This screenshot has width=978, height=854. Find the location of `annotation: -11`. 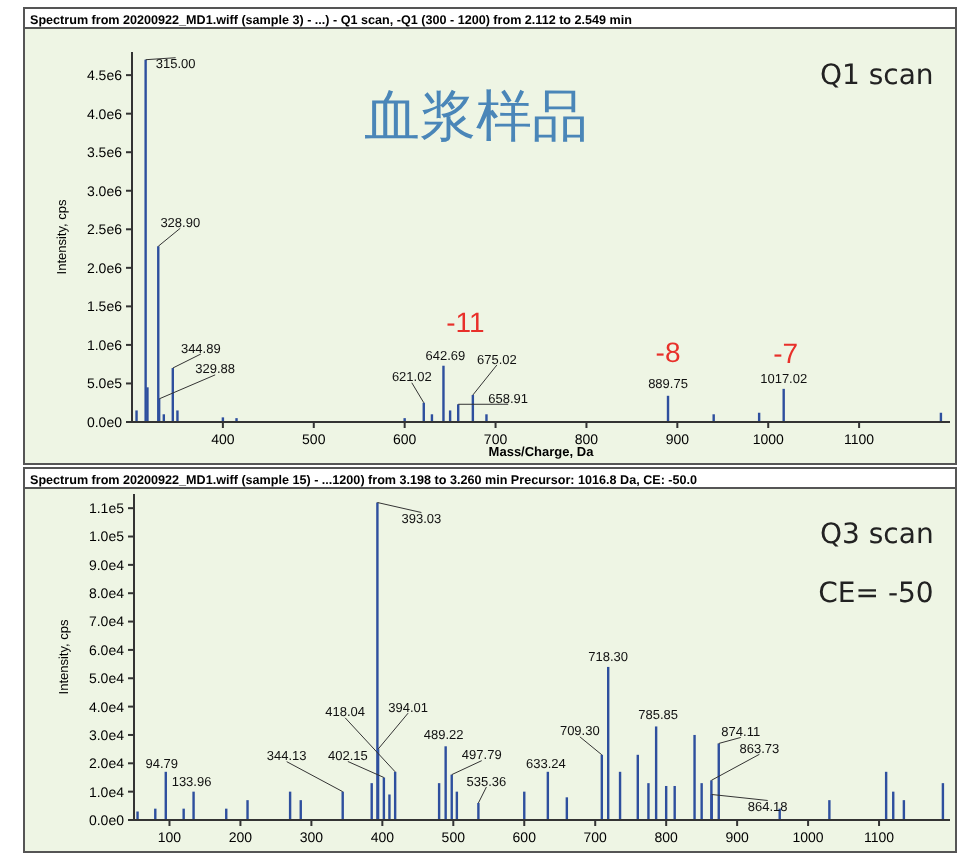

annotation: -11 is located at coordinates (466, 321).